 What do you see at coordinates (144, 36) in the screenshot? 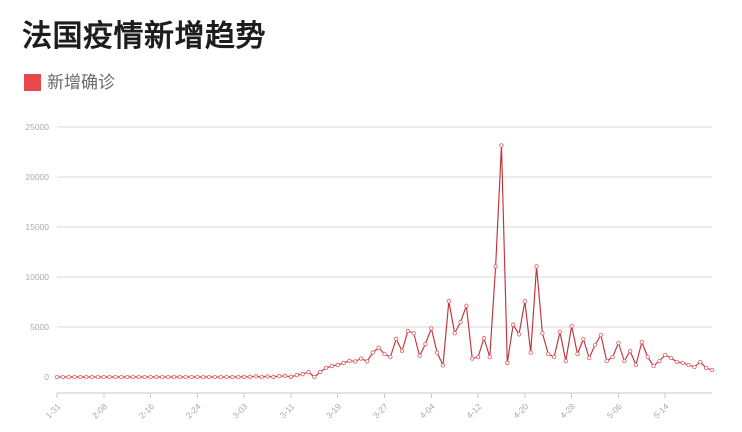
I see `page-title: 法国疫情新增趋势` at bounding box center [144, 36].